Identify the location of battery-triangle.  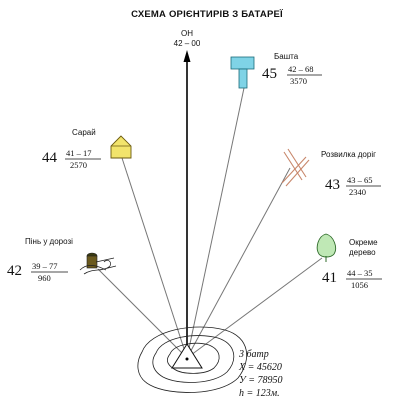
(187, 356).